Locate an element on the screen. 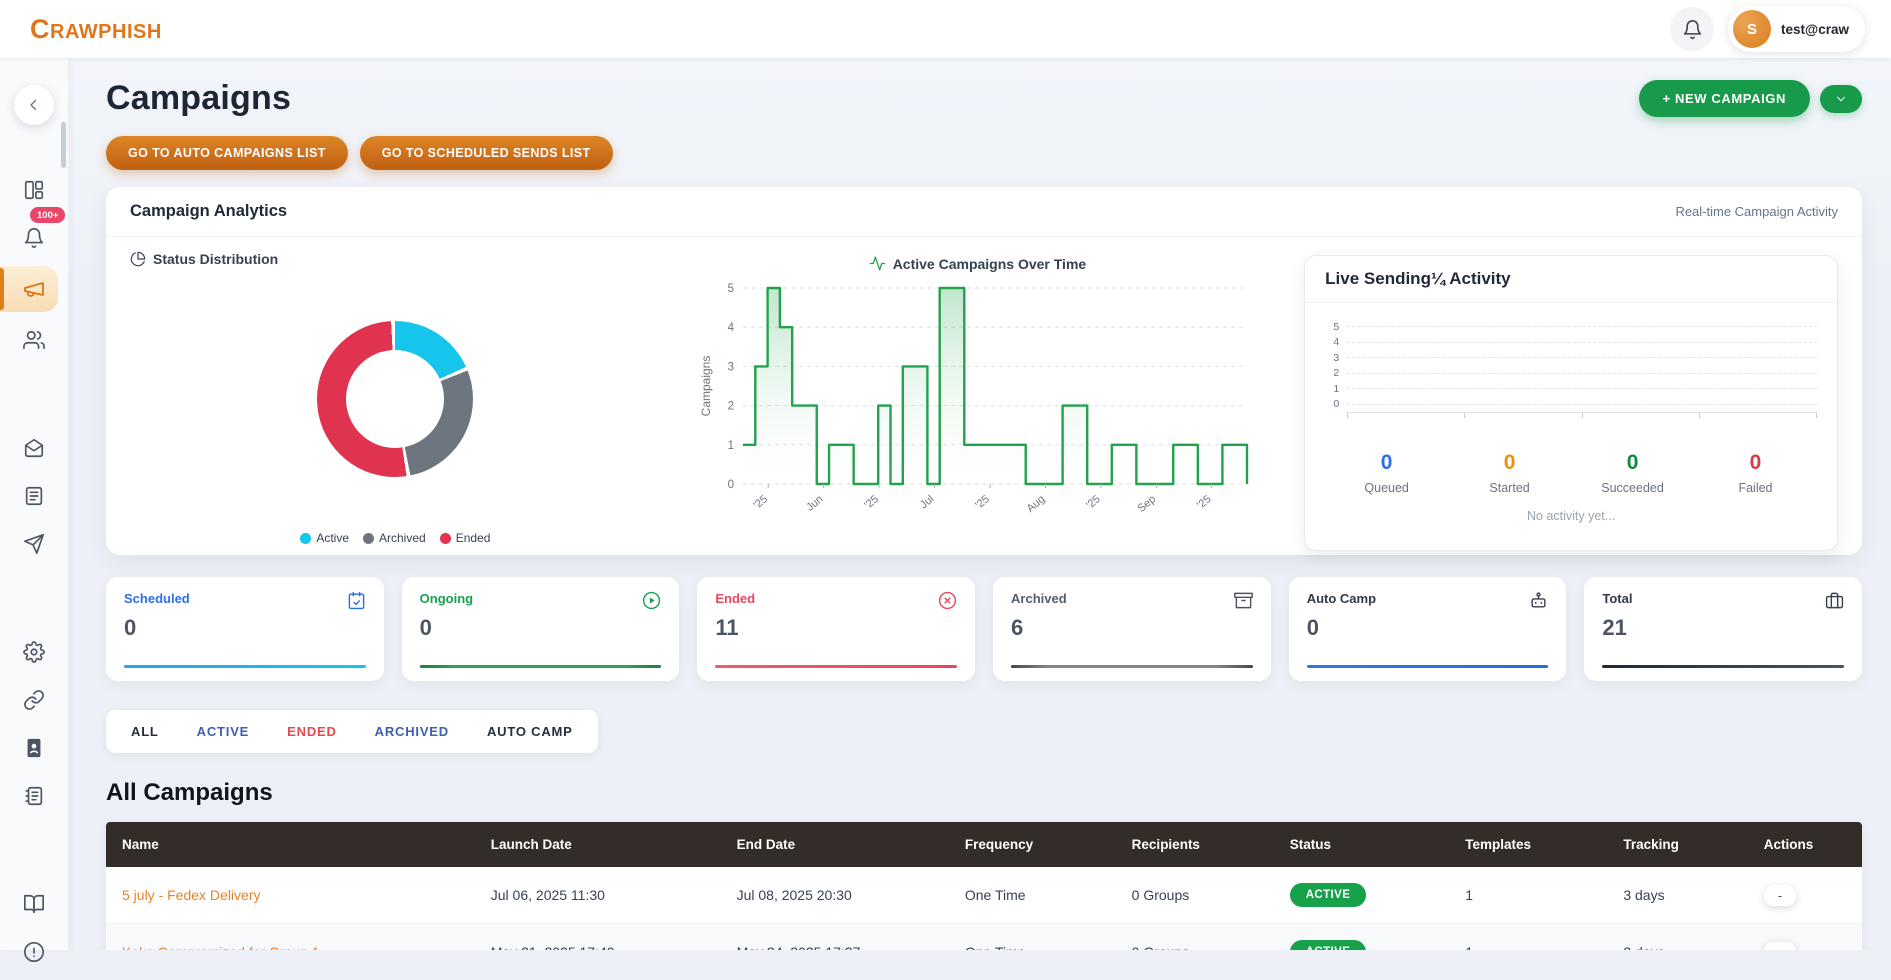 This screenshot has height=980, width=1891. svg-text: Campaigns is located at coordinates (706, 386).